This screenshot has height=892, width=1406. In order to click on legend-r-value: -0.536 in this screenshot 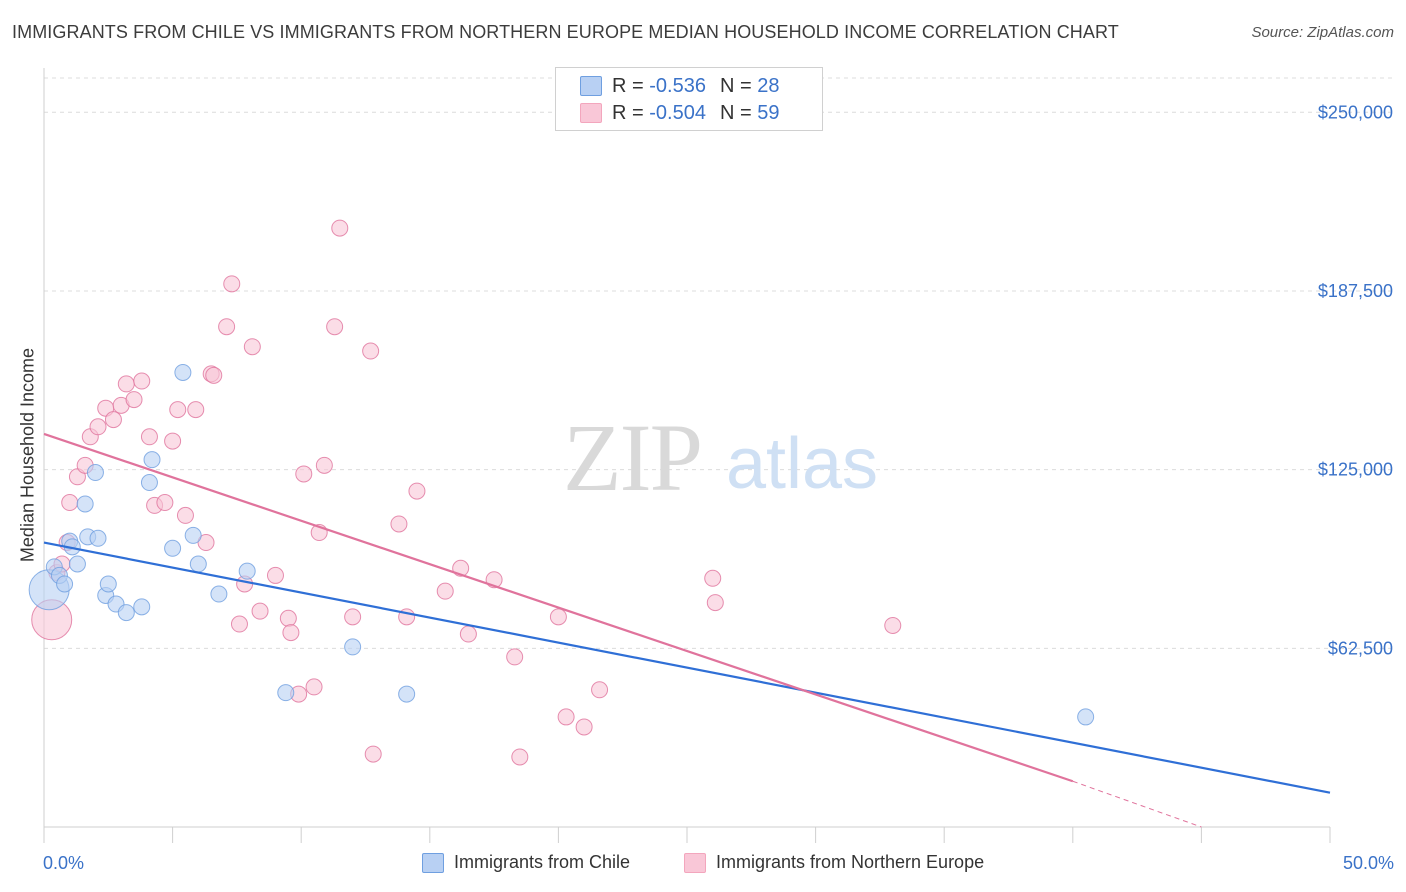, I will do `click(677, 85)`.